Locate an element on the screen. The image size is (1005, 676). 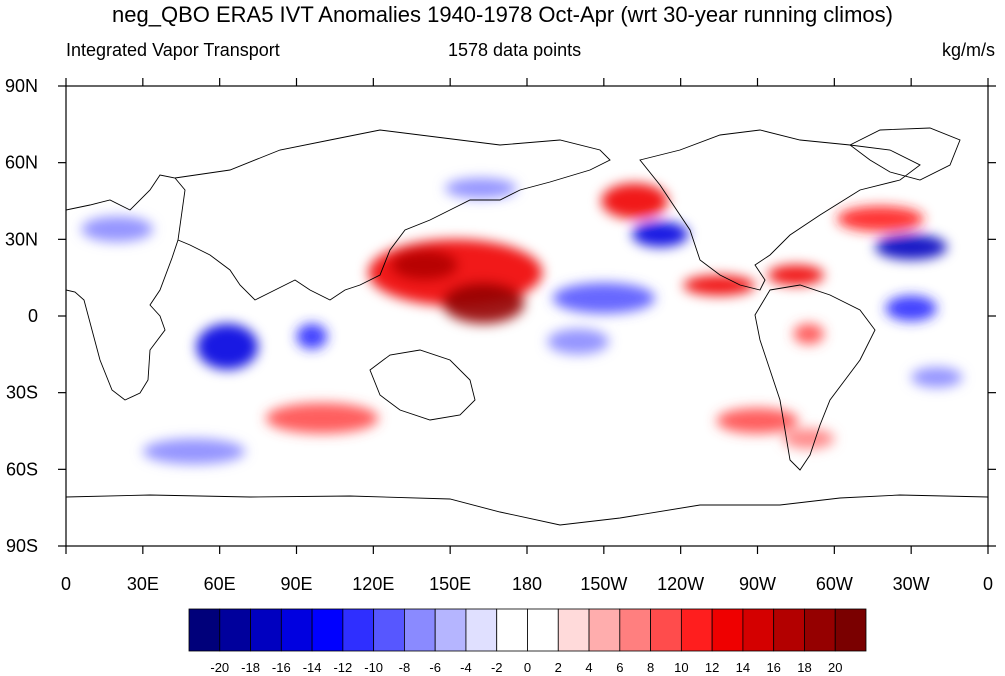
longitude-labels: 0 30E 60E 90E 120E 150E 180 150W 120W 90W 60W 30W 0 is located at coordinates (527, 584).